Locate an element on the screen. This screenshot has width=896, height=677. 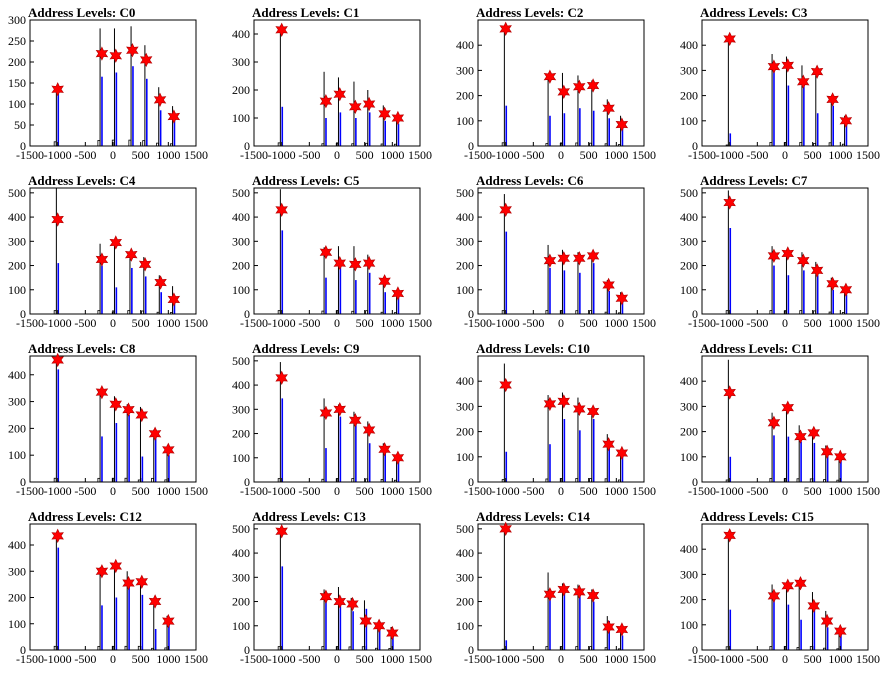
chart-title: Address Levels: C15 is located at coordinates (757, 516).